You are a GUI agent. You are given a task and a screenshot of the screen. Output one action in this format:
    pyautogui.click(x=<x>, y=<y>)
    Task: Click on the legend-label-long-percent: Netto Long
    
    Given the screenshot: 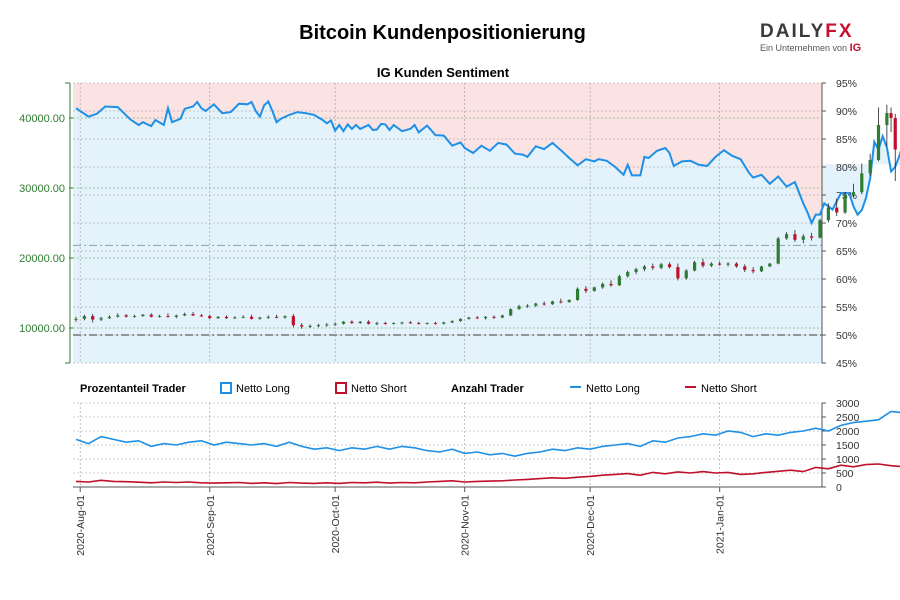 What is the action you would take?
    pyautogui.click(x=263, y=389)
    